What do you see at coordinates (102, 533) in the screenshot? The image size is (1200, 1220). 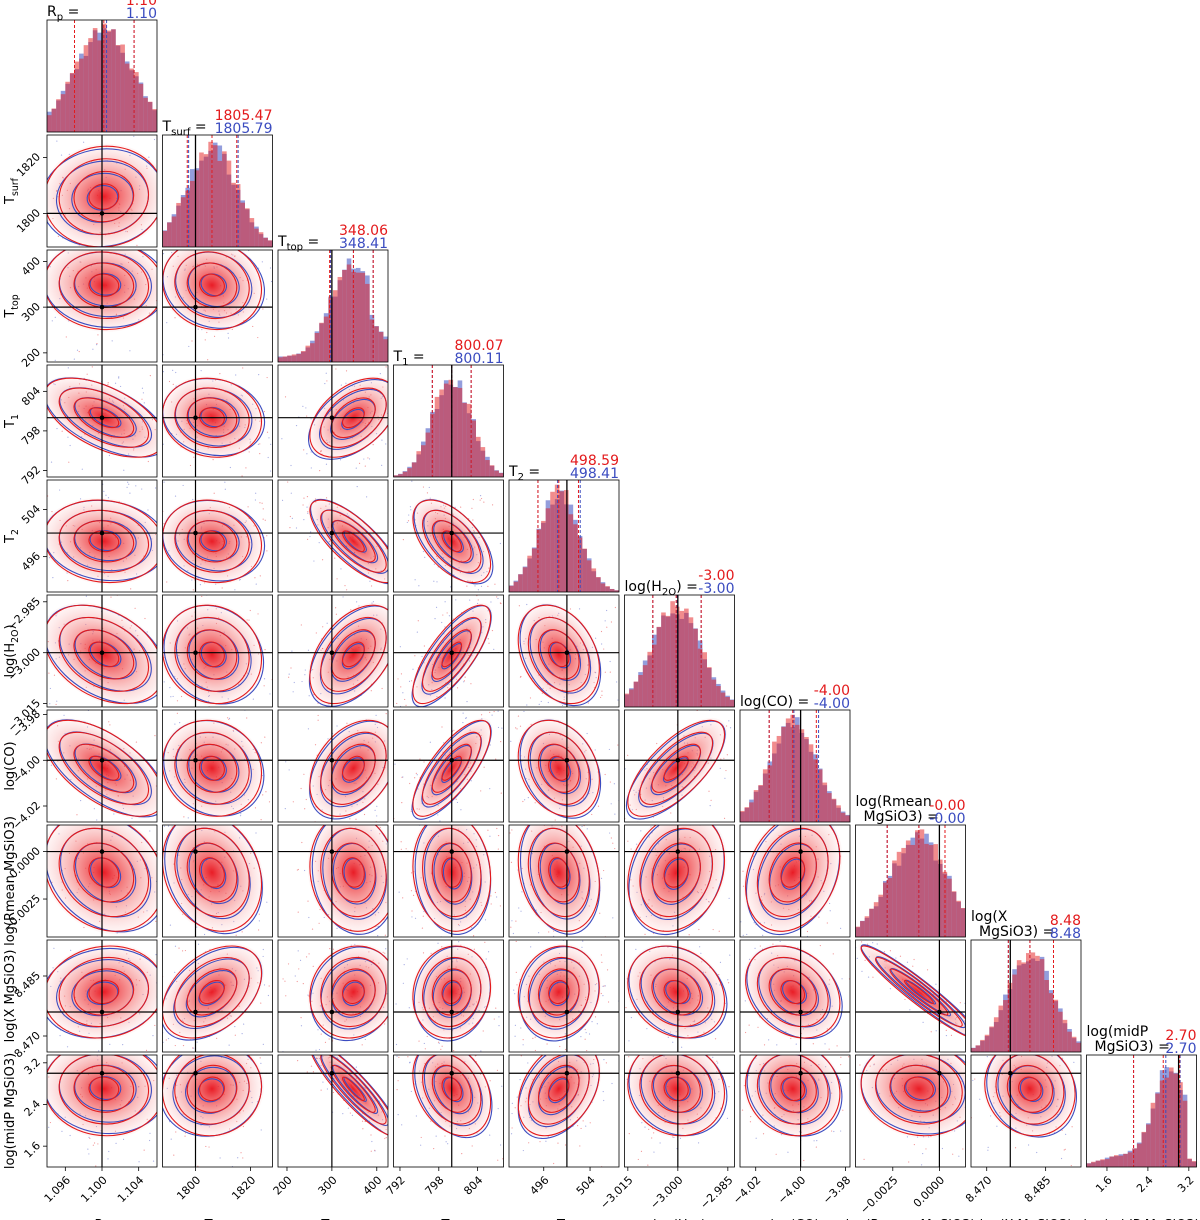 I see `truth-marker` at bounding box center [102, 533].